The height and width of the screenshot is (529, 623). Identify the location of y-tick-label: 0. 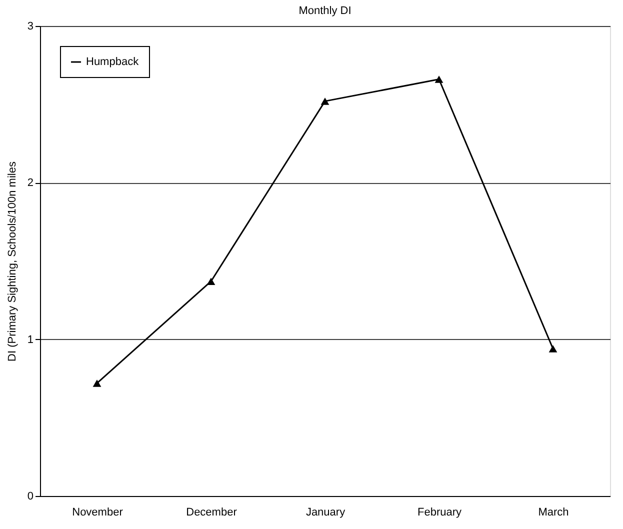
(30, 496).